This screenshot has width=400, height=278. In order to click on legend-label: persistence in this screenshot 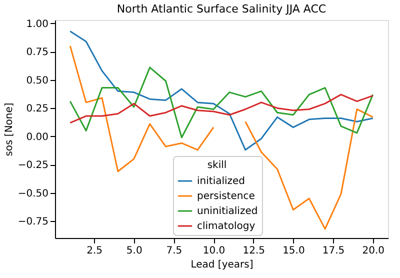, I will do `click(226, 196)`.